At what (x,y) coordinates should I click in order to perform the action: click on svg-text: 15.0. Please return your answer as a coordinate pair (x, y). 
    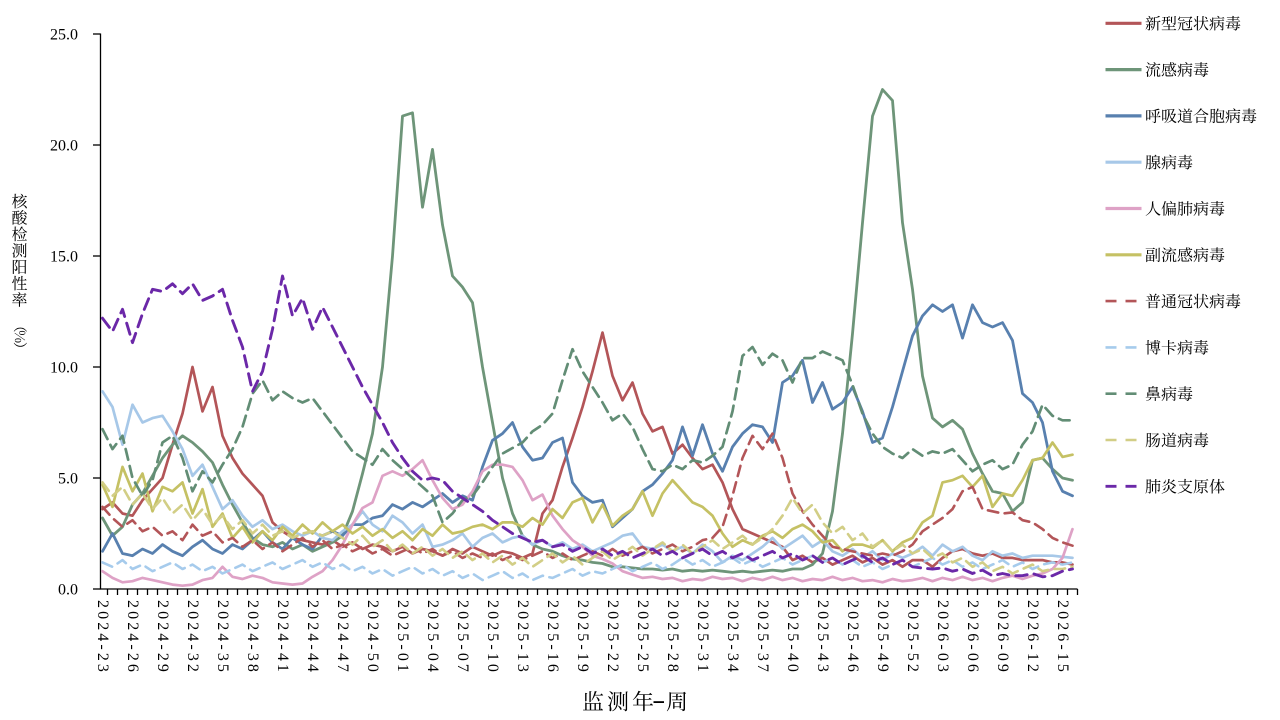
    Looking at the image, I should click on (64, 257).